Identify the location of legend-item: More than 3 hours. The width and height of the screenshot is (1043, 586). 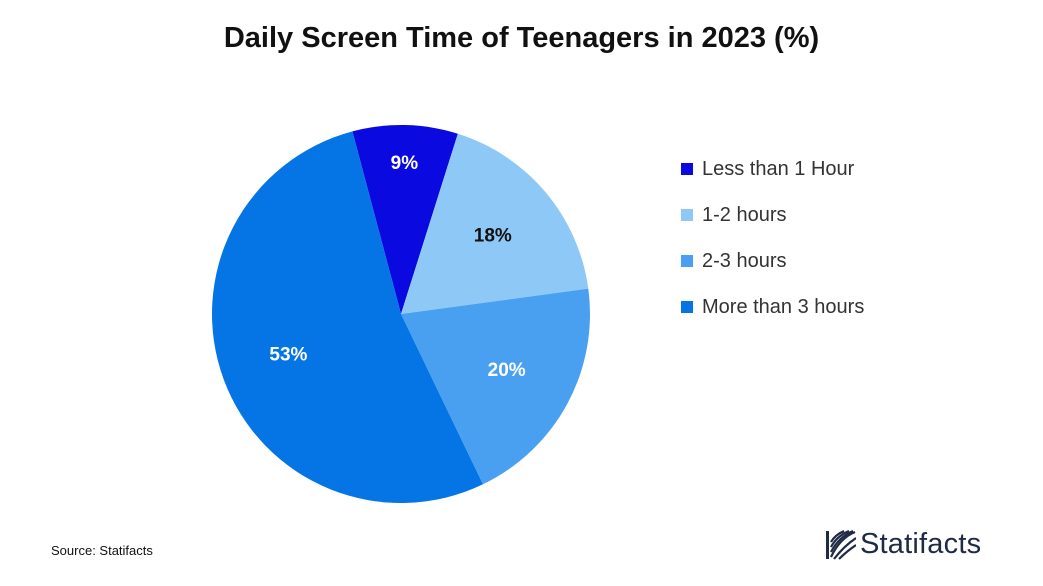
(772, 307).